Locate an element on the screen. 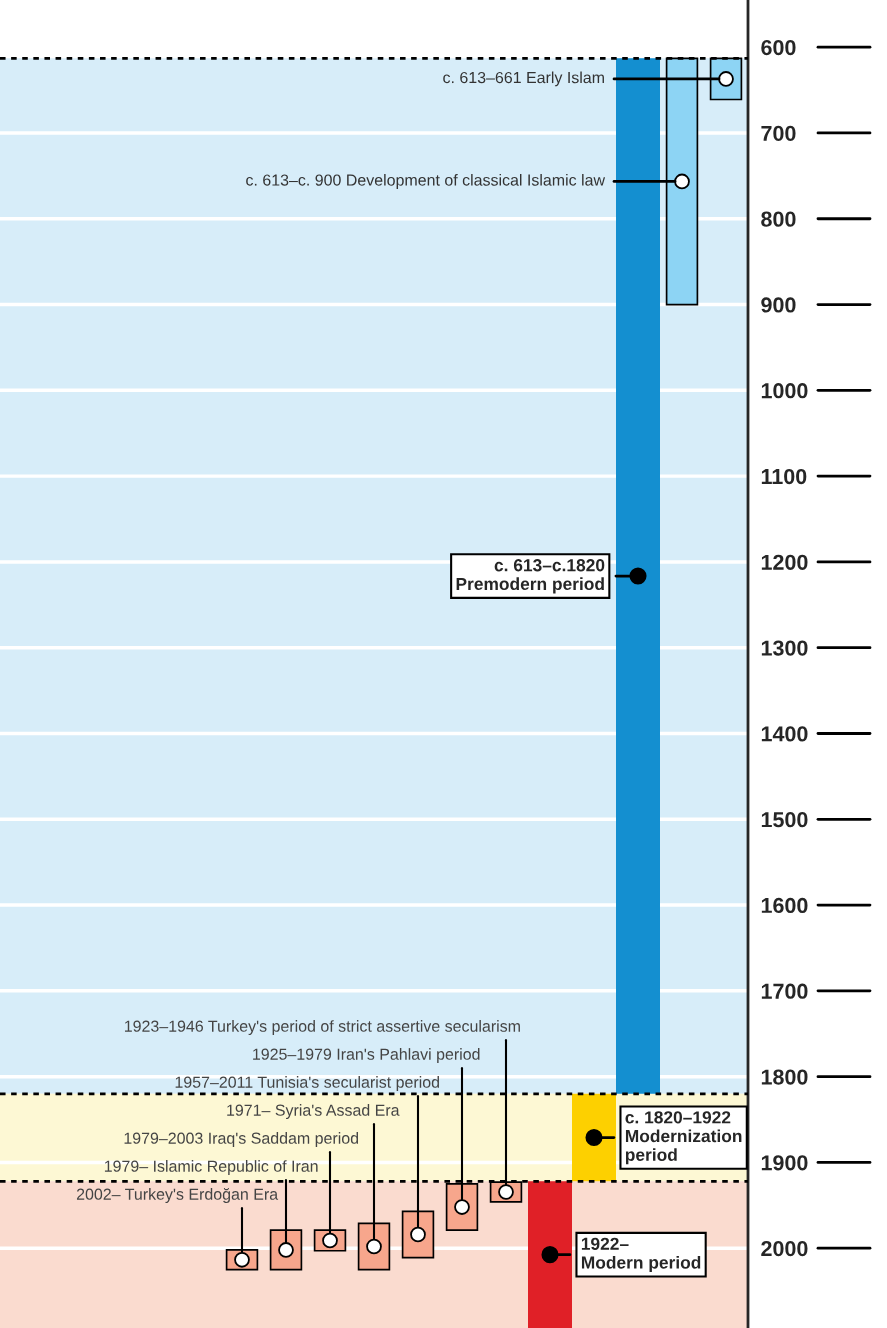 The height and width of the screenshot is (1328, 887). annotation: 1957–2011 Tunisia's secularist period is located at coordinates (307, 1083).